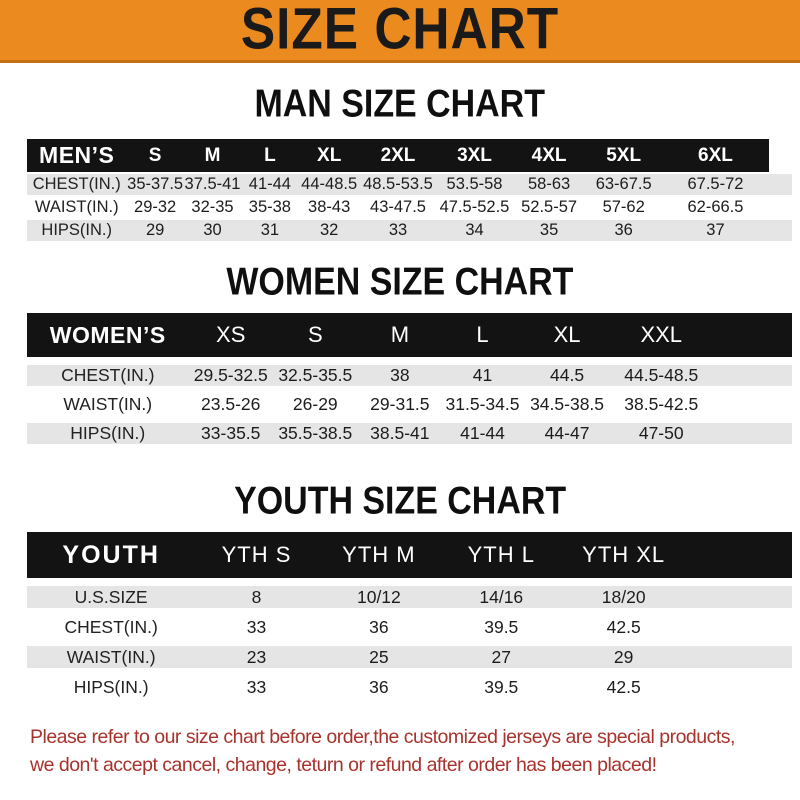 The height and width of the screenshot is (800, 800). Describe the element at coordinates (270, 207) in the screenshot. I see `men-value-cell-1-2: 35-38` at that location.